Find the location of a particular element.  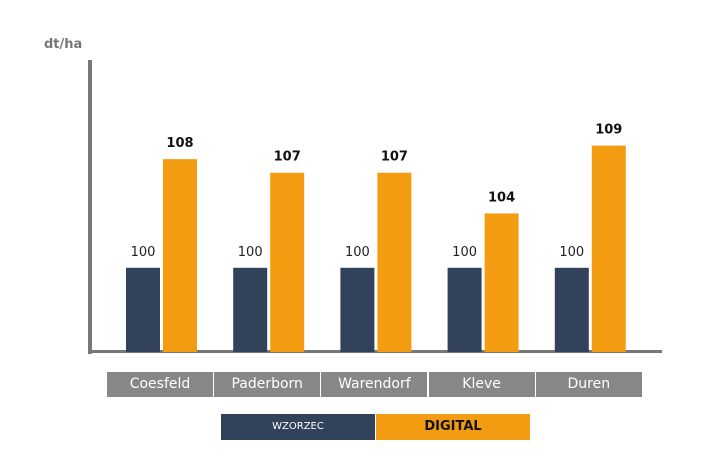

y-axis-label: dt/ha is located at coordinates (63, 44).